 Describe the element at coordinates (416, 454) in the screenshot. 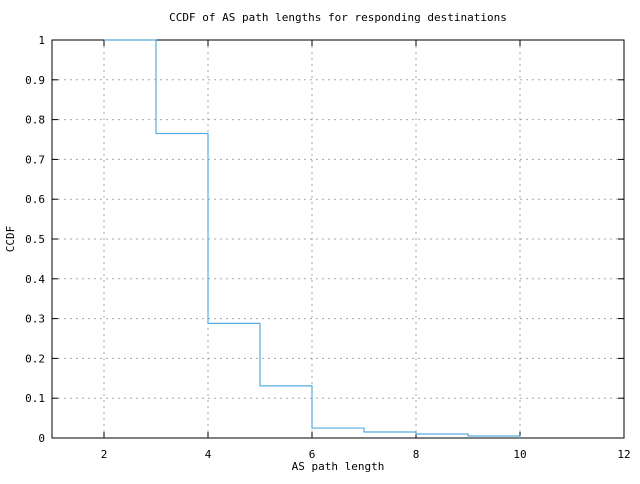

I see `x-tick-label: 8` at that location.